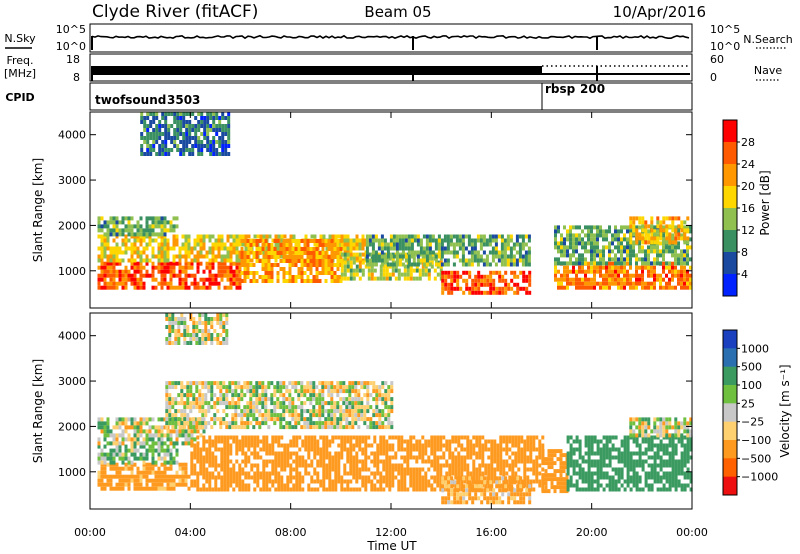 The width and height of the screenshot is (800, 554). I want to click on nsky-trace, so click(390, 37).